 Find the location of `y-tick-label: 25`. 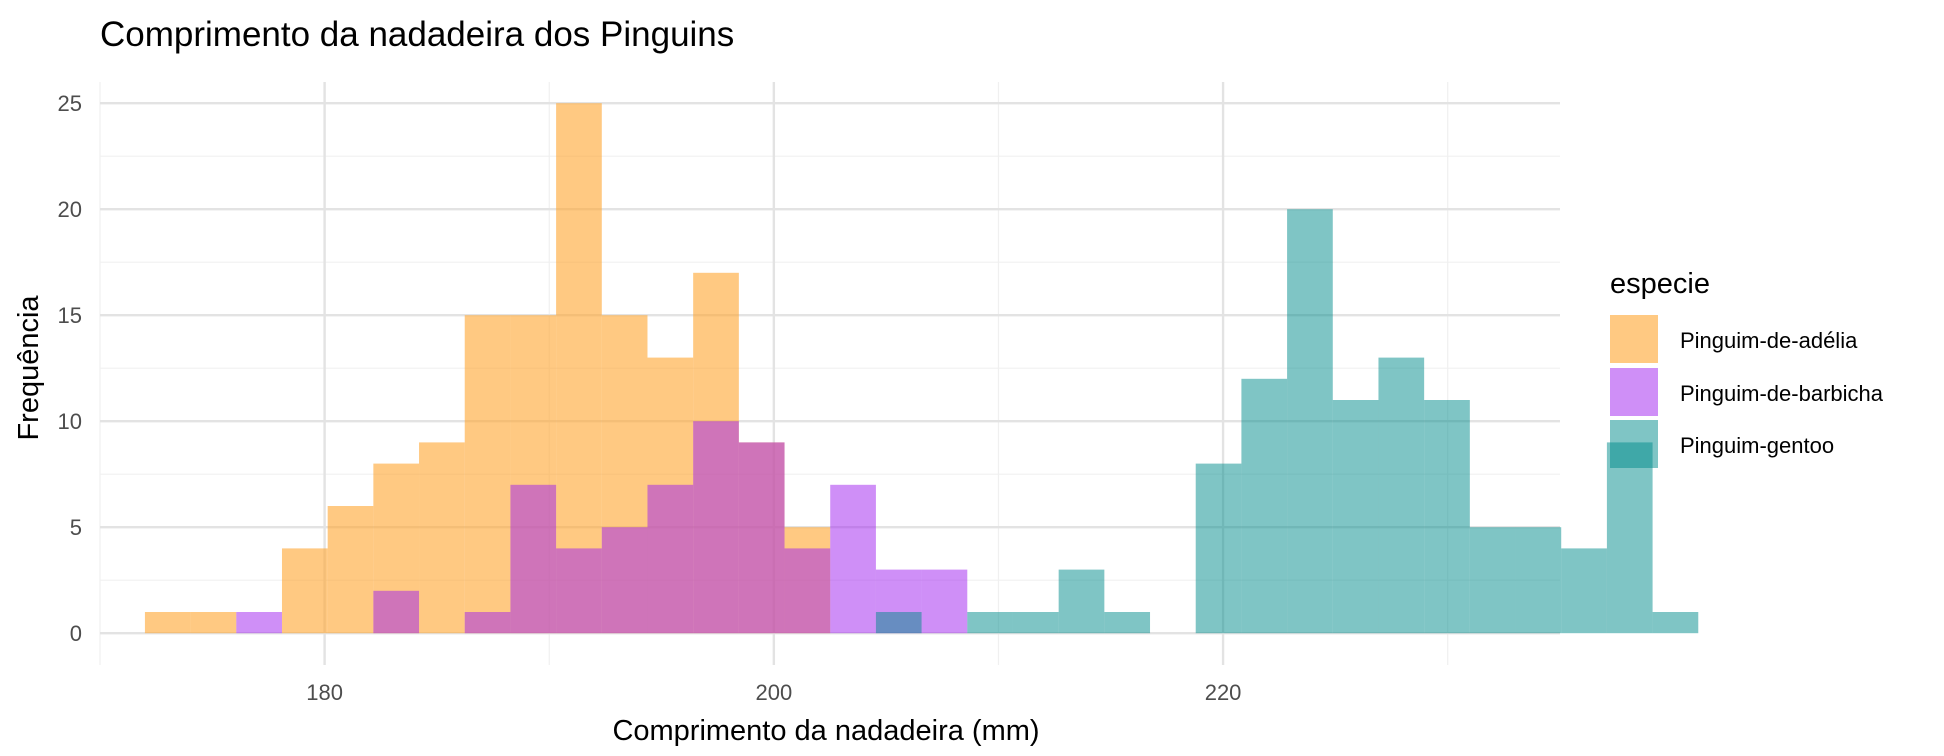

y-tick-label: 25 is located at coordinates (70, 103).